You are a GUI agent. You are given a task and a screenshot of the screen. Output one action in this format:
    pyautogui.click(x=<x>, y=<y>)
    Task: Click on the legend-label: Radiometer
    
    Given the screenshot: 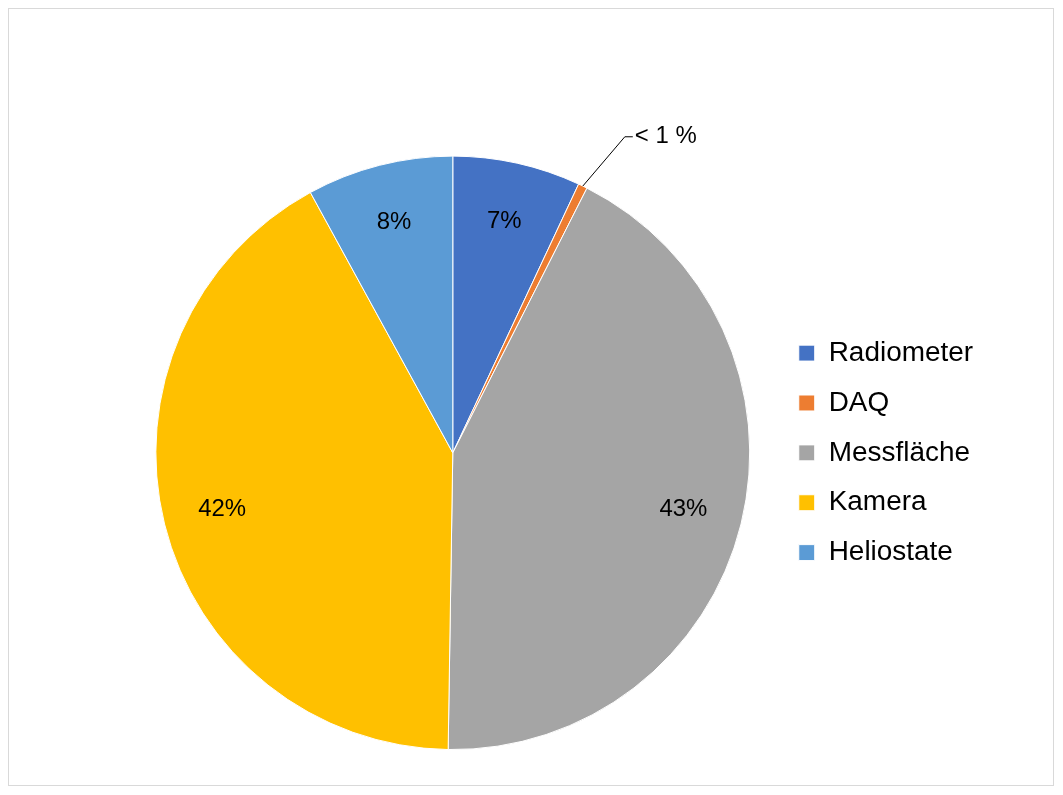 What is the action you would take?
    pyautogui.click(x=901, y=351)
    